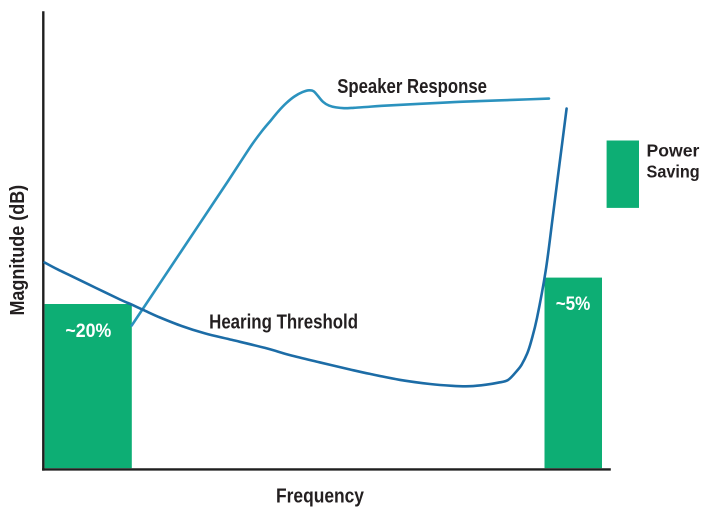  I want to click on svg-text: Magnitude (dB), so click(18, 250).